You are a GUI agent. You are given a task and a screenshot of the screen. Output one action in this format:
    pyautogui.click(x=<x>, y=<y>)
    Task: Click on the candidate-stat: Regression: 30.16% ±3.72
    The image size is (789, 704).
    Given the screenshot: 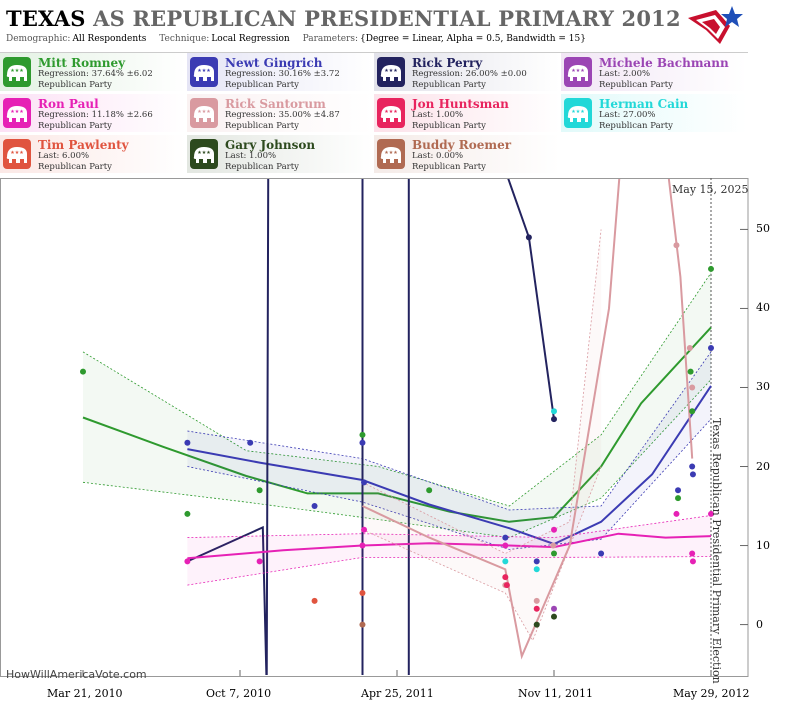 What is the action you would take?
    pyautogui.click(x=282, y=74)
    